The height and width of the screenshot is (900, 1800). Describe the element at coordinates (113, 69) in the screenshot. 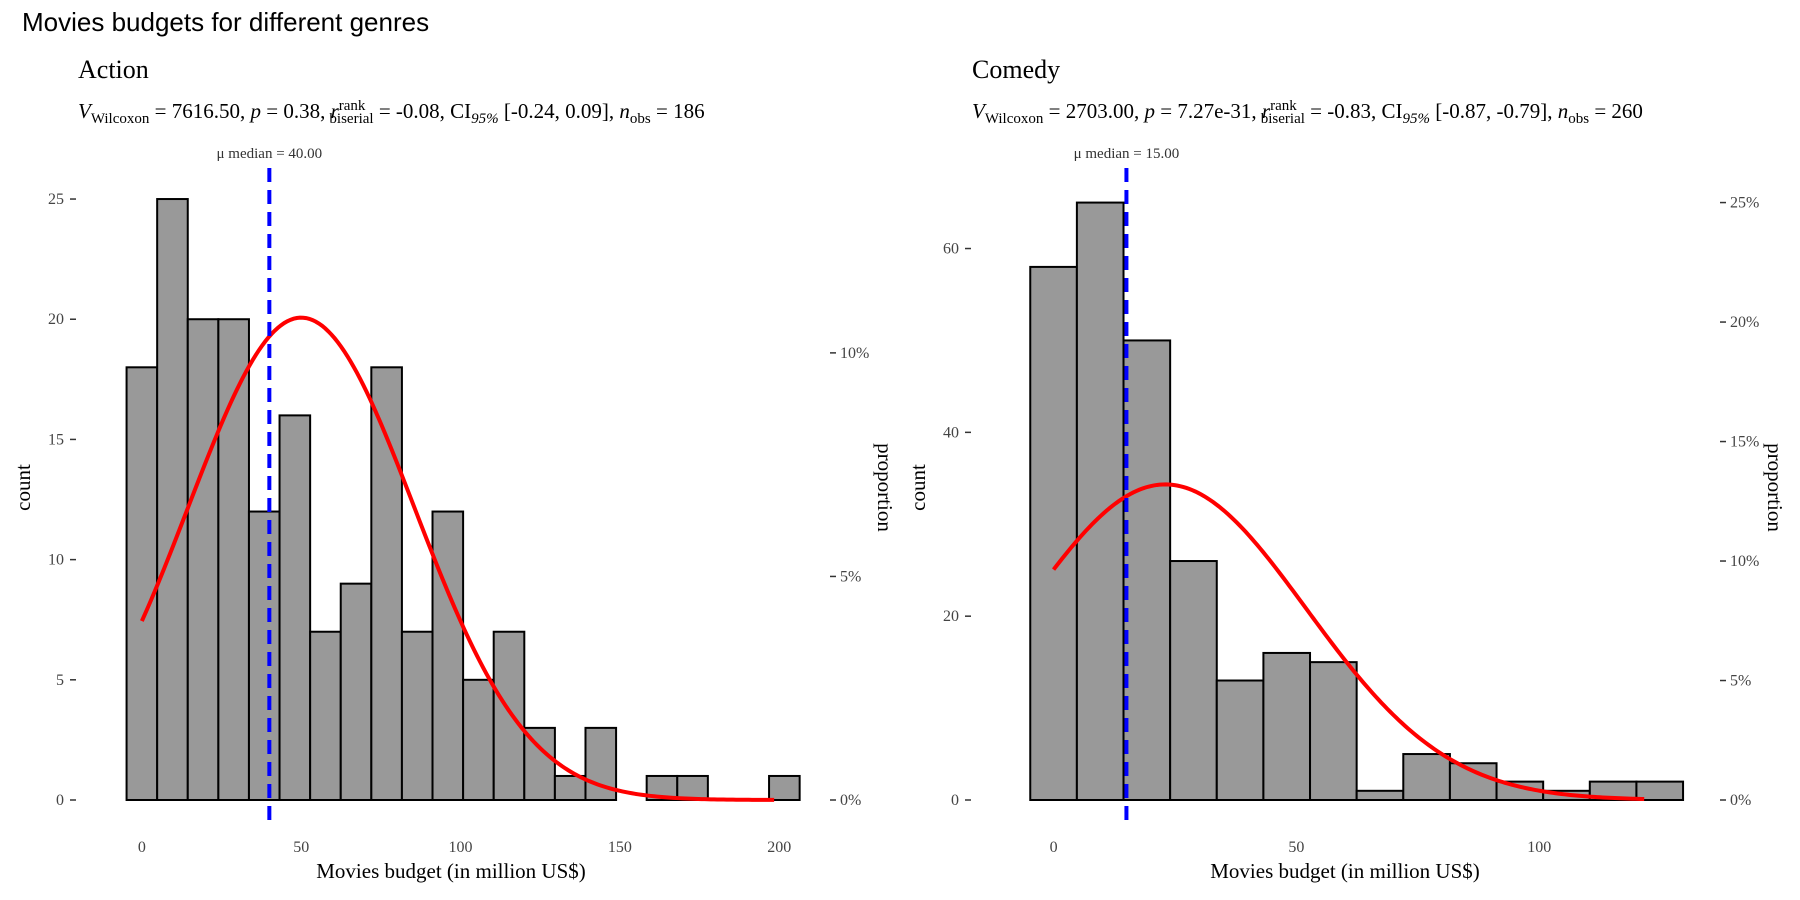

I see `panel-title: Action` at that location.